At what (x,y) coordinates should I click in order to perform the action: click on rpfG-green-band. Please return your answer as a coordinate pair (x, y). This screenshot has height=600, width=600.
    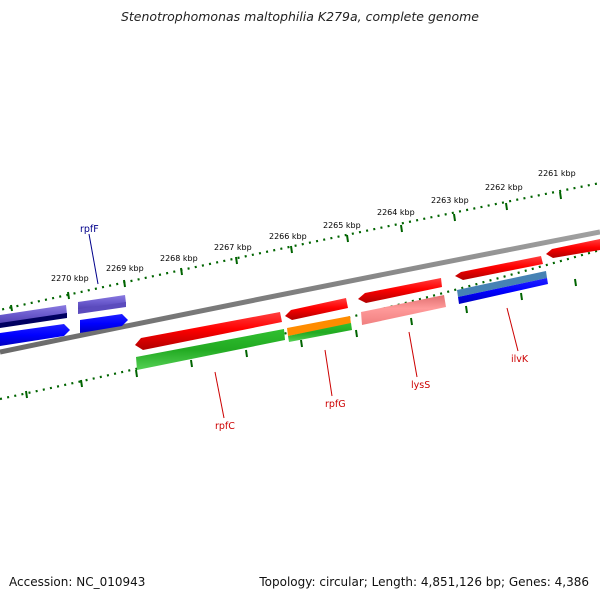
    Looking at the image, I should click on (320, 332).